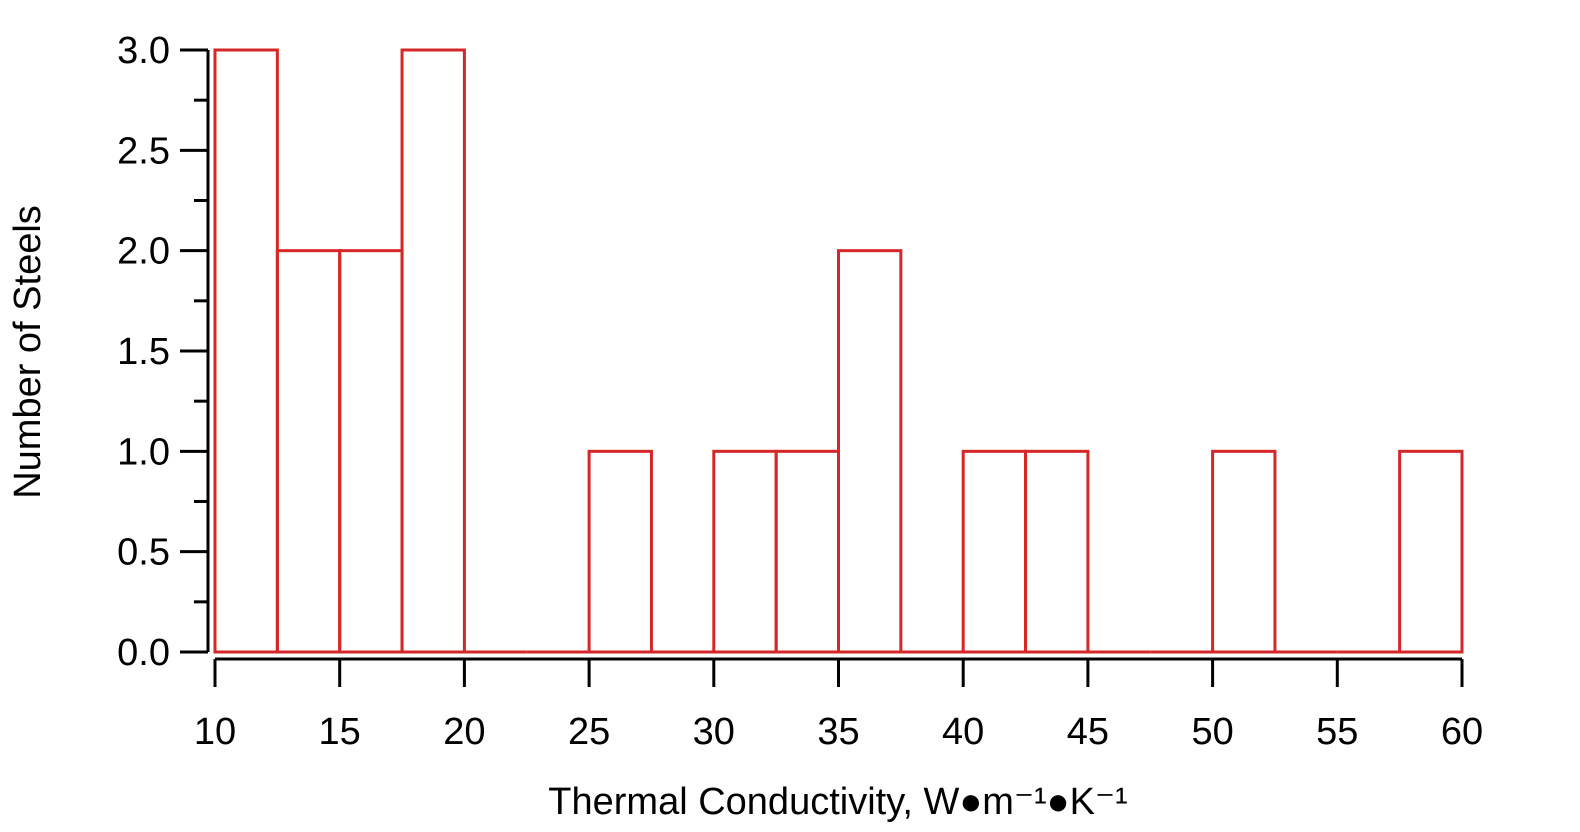 This screenshot has height=832, width=1580. Describe the element at coordinates (28, 352) in the screenshot. I see `y-axis-title: Number of Steels` at that location.